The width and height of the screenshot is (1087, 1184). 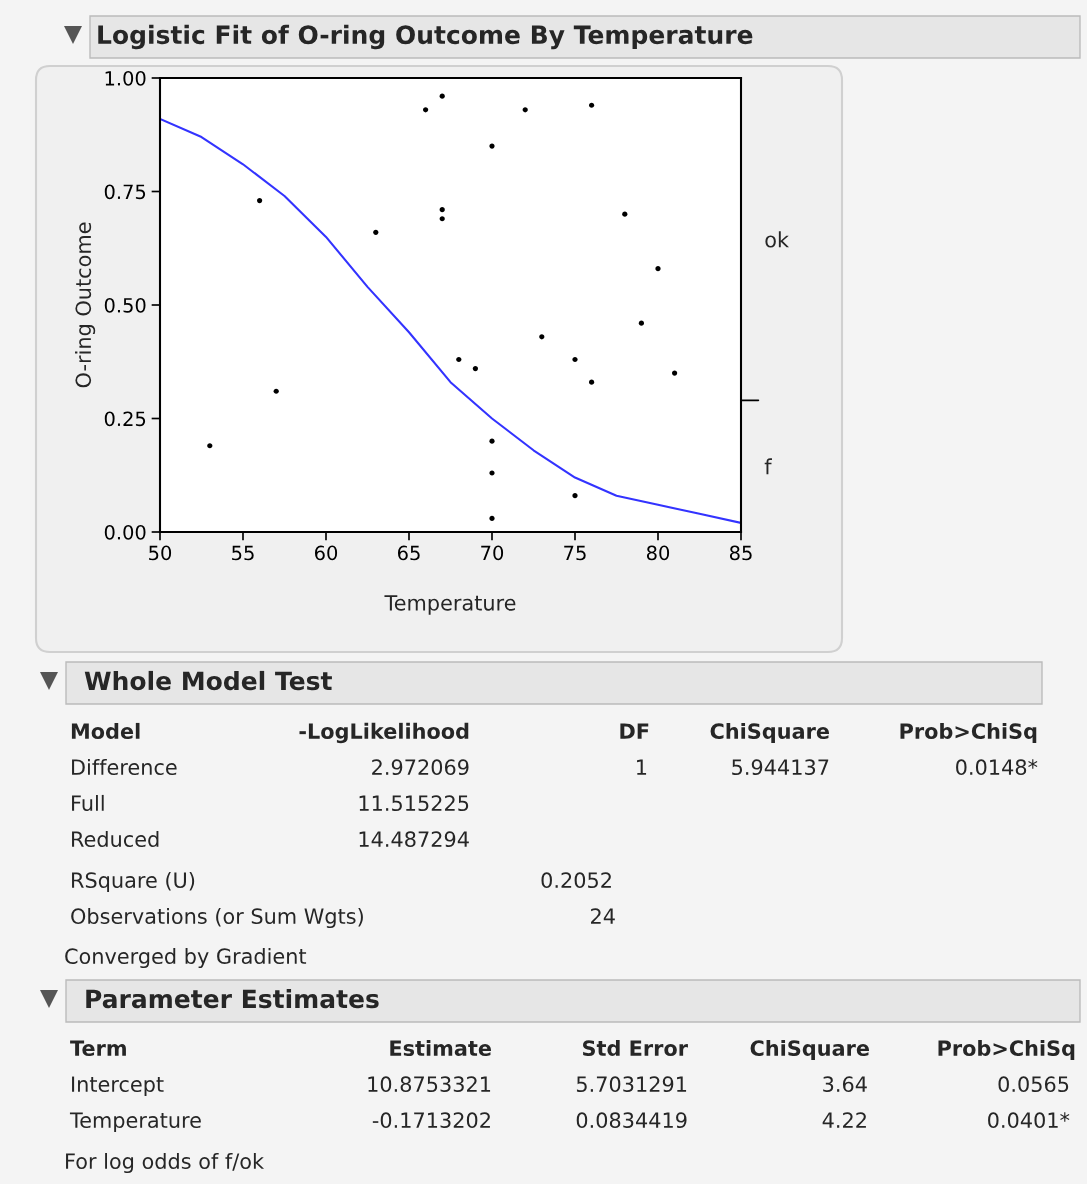 What do you see at coordinates (105, 731) in the screenshot?
I see `text: Model` at bounding box center [105, 731].